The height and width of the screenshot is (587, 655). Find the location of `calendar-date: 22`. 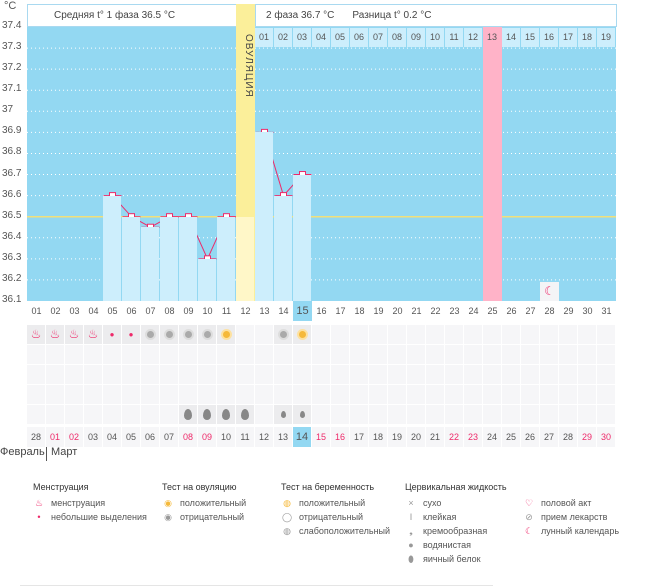

calendar-date: 22 is located at coordinates (454, 437).